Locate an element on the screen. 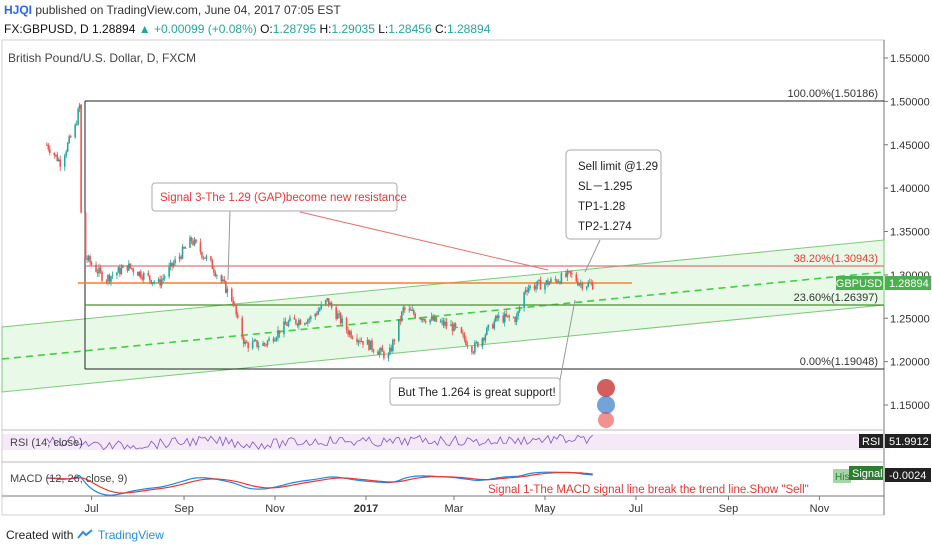  support-callout is located at coordinates (475, 391).